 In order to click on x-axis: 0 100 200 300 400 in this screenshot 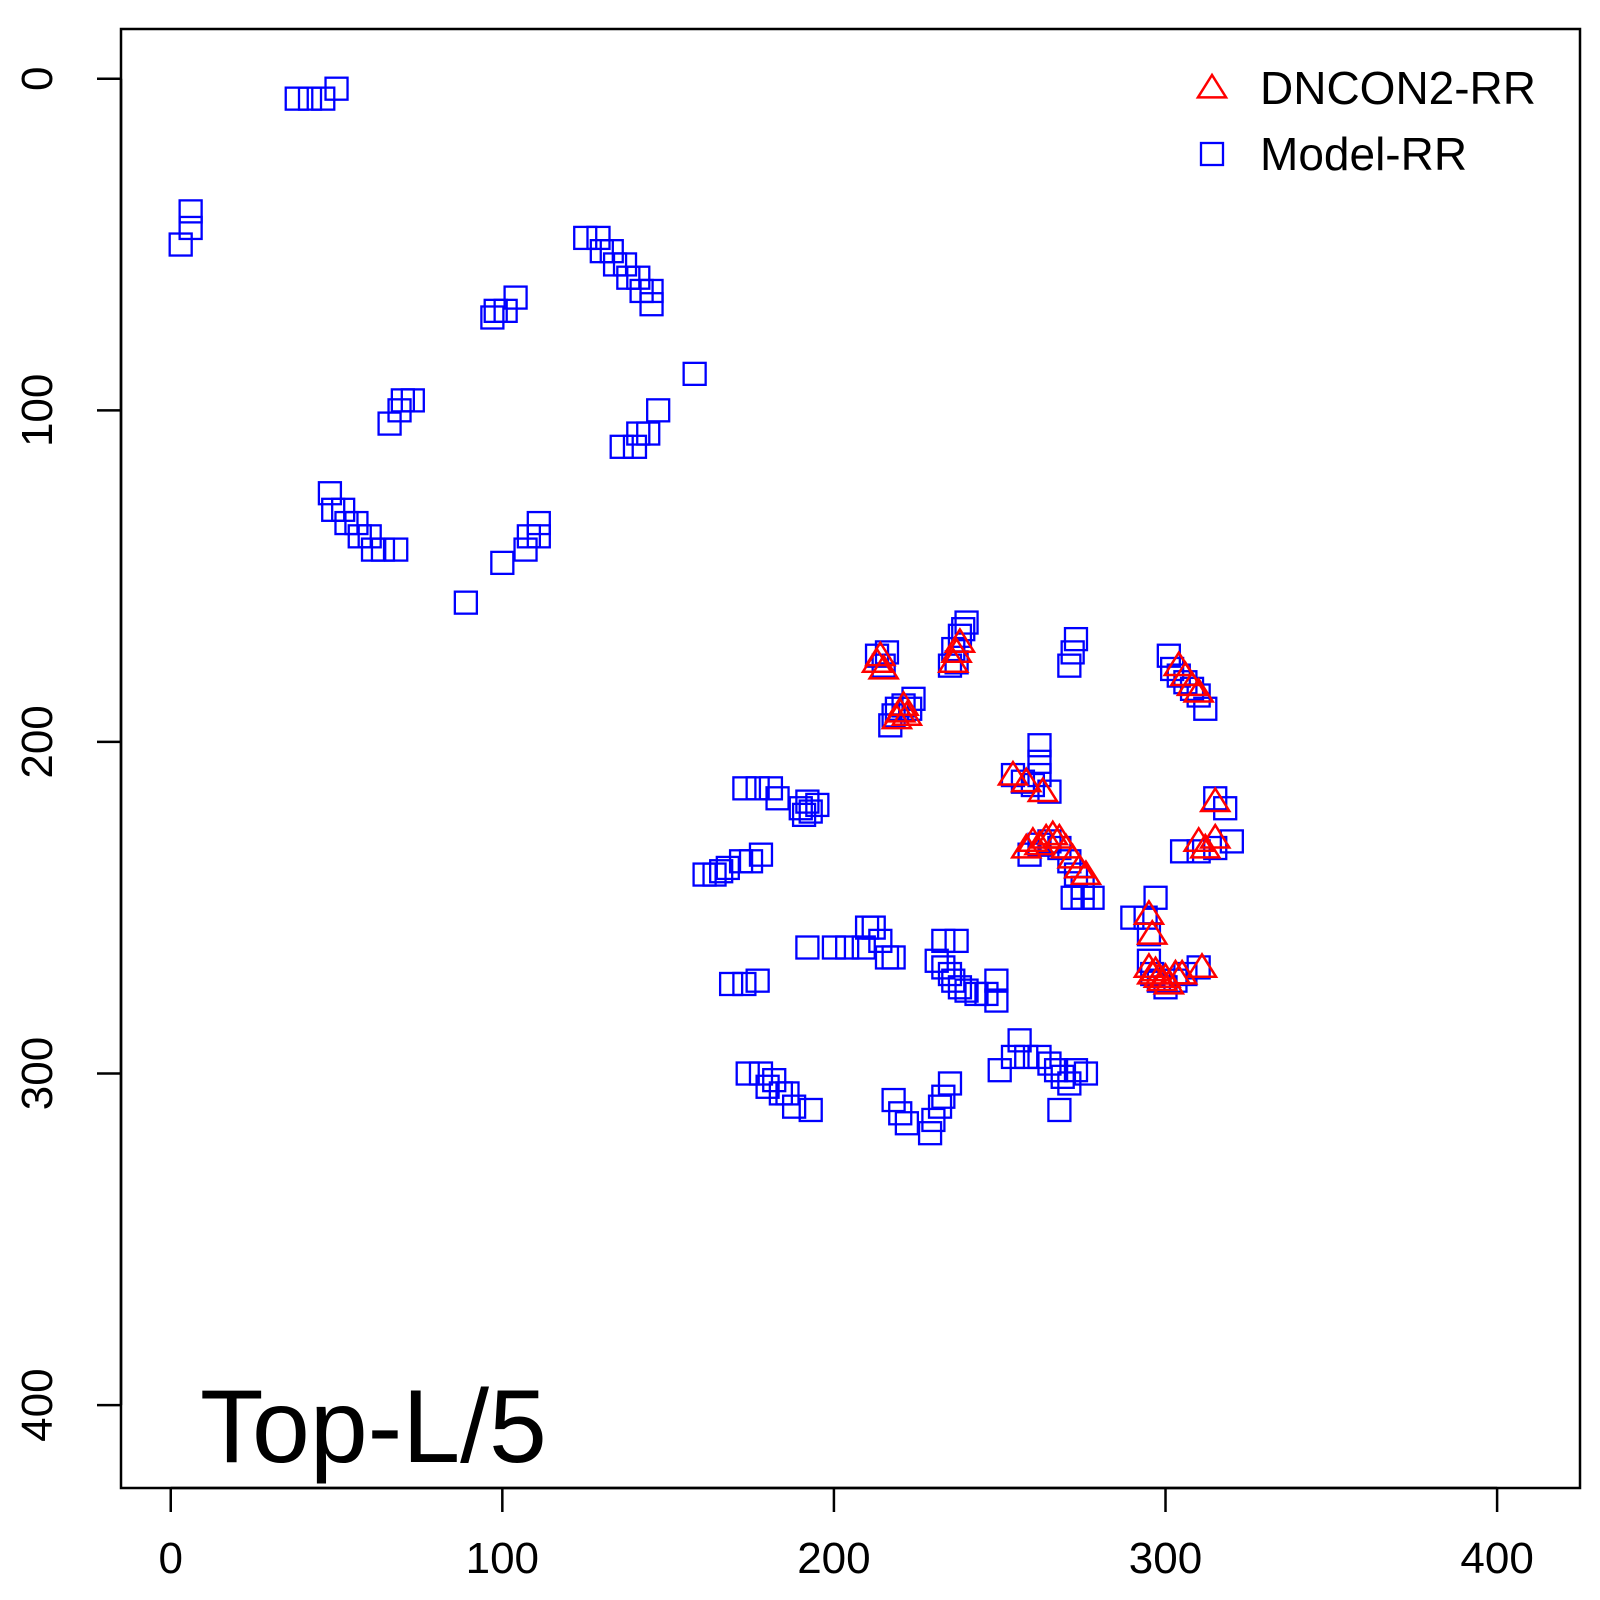, I will do `click(846, 1534)`.